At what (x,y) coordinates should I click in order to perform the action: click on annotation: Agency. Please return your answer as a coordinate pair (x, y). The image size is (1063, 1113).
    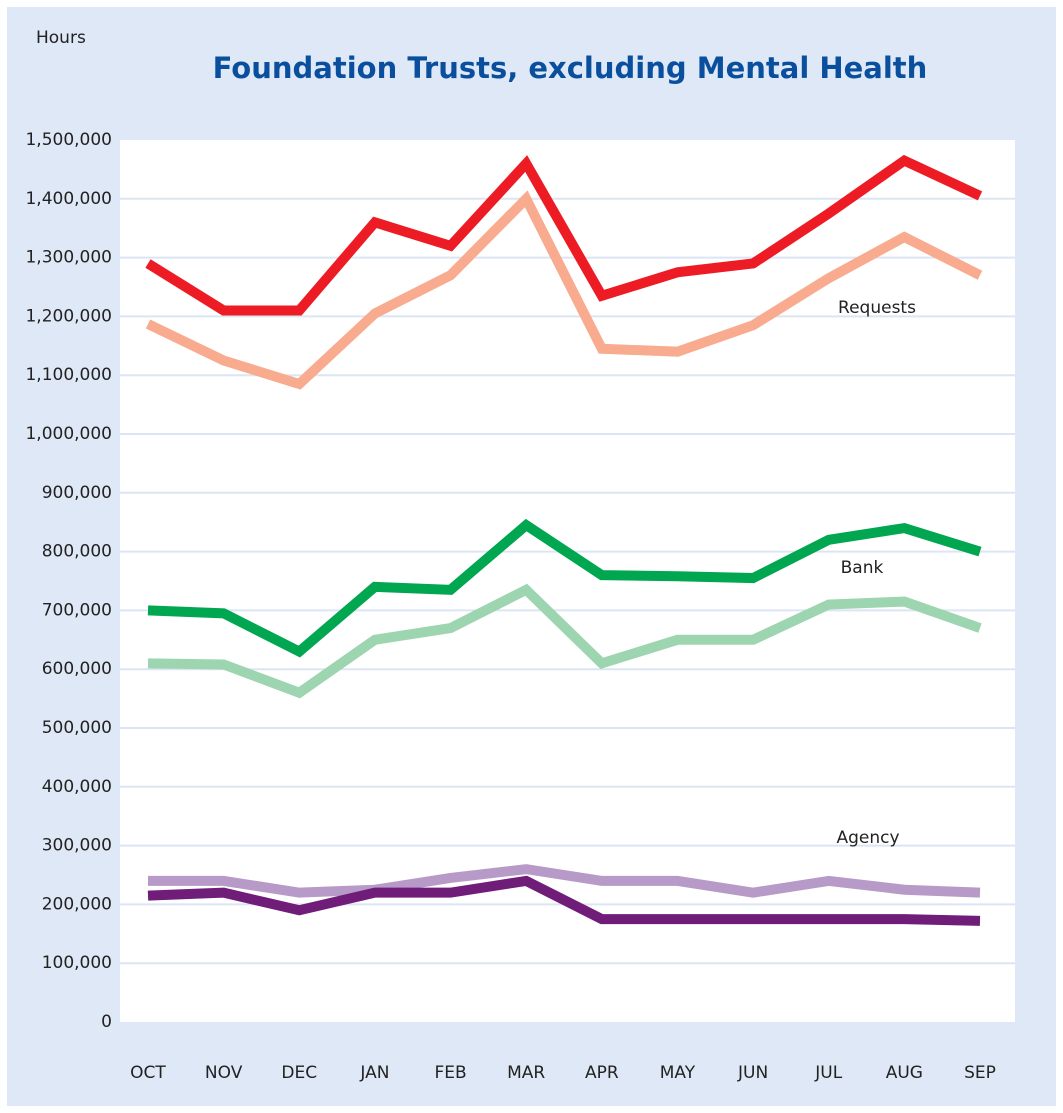
    Looking at the image, I should click on (867, 838).